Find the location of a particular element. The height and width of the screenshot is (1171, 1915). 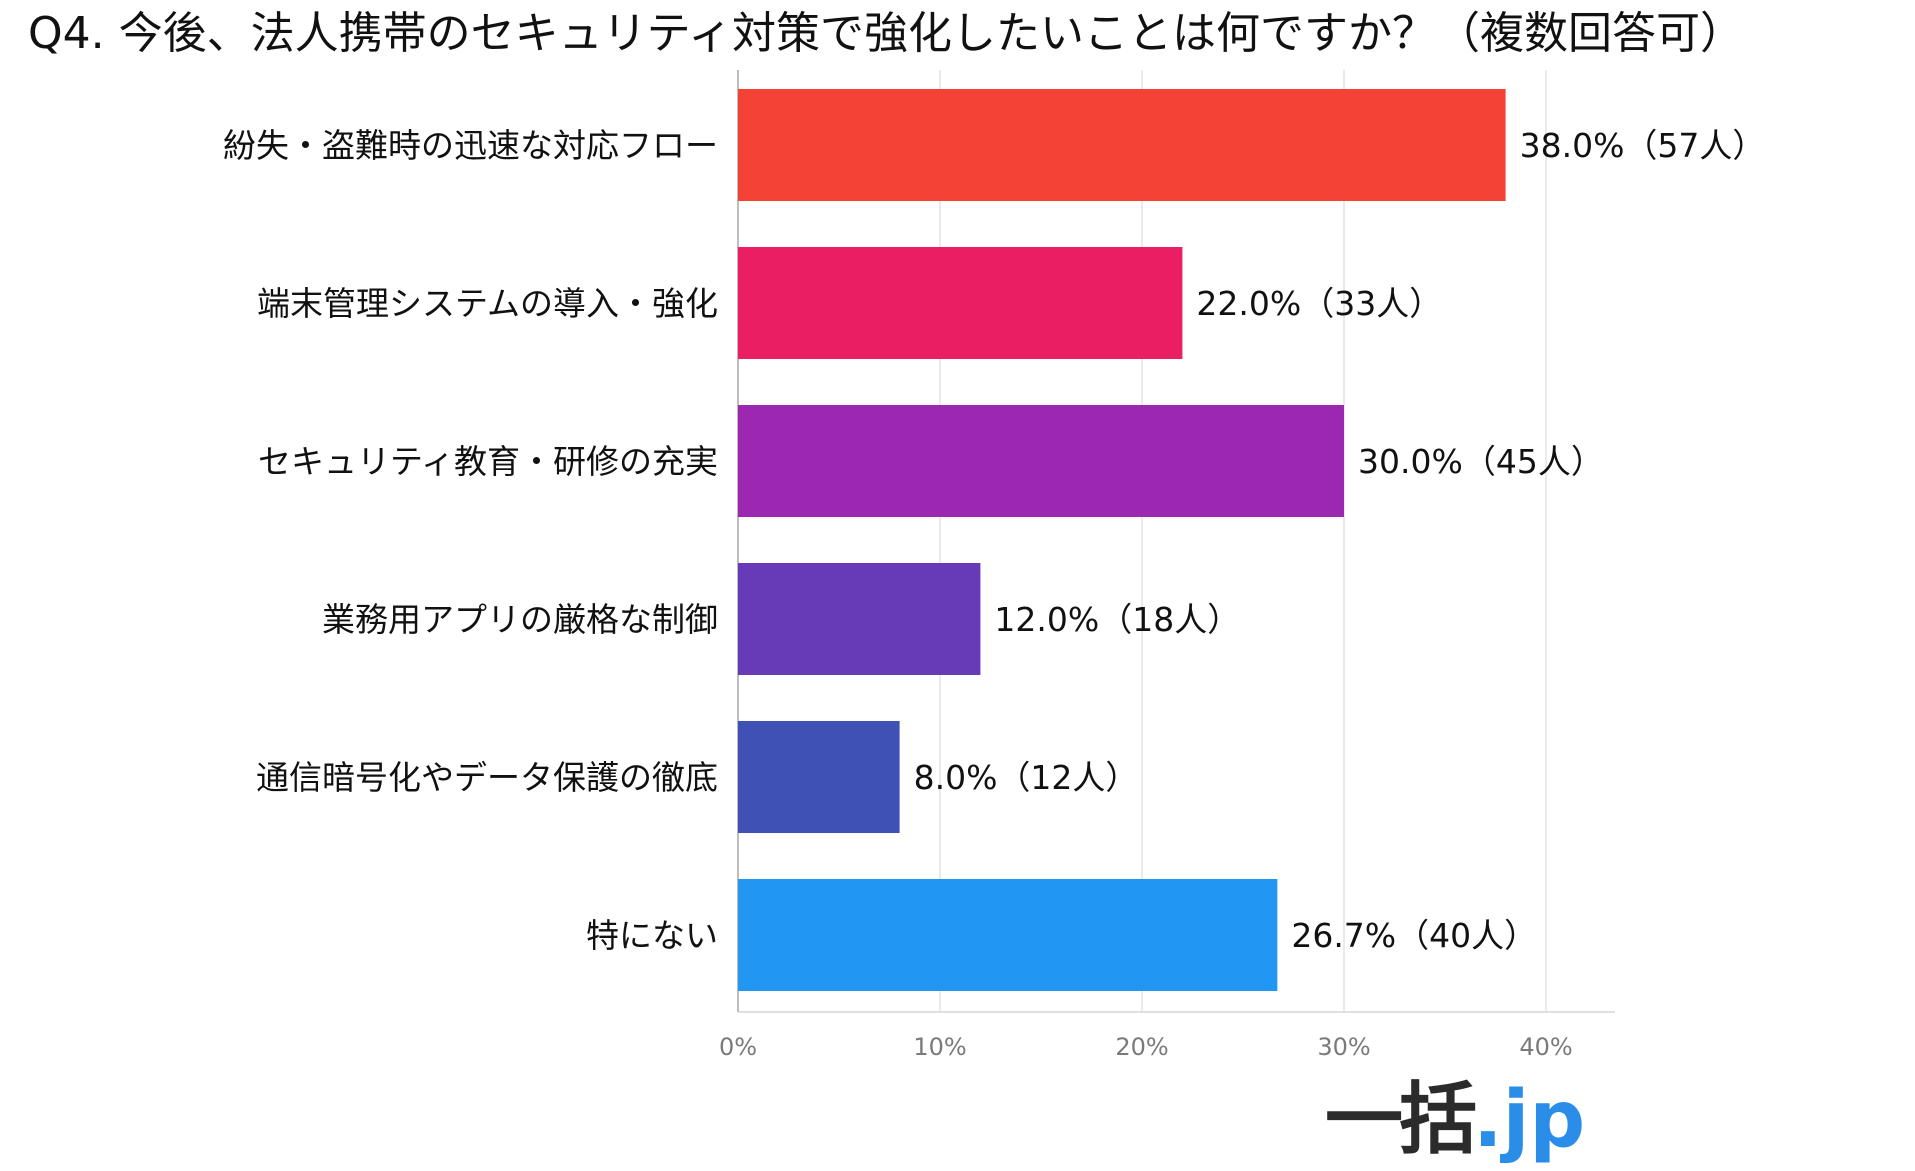

data-label: 26.7%（40人） is located at coordinates (1414, 935).